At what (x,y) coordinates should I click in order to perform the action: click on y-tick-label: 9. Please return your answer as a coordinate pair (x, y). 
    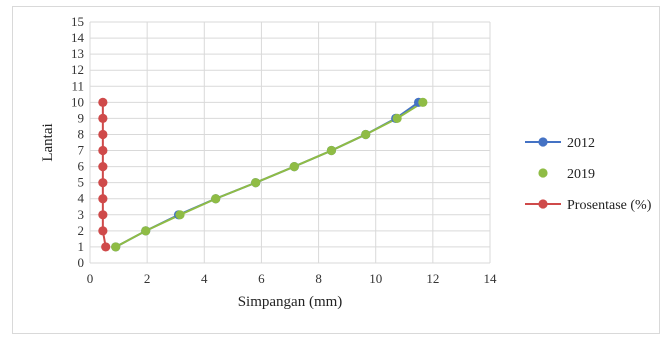
    Looking at the image, I should click on (81, 117).